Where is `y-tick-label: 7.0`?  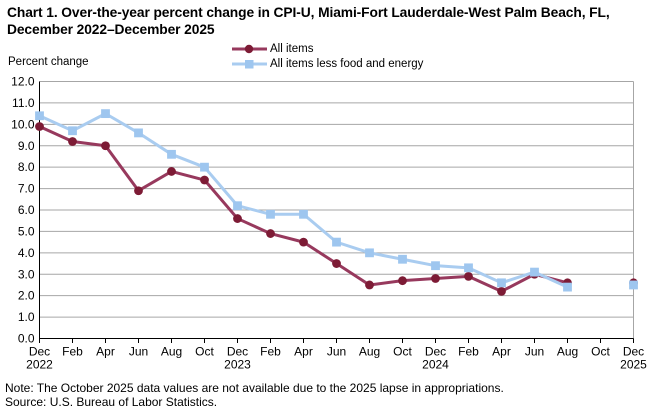
y-tick-label: 7.0 is located at coordinates (26, 189).